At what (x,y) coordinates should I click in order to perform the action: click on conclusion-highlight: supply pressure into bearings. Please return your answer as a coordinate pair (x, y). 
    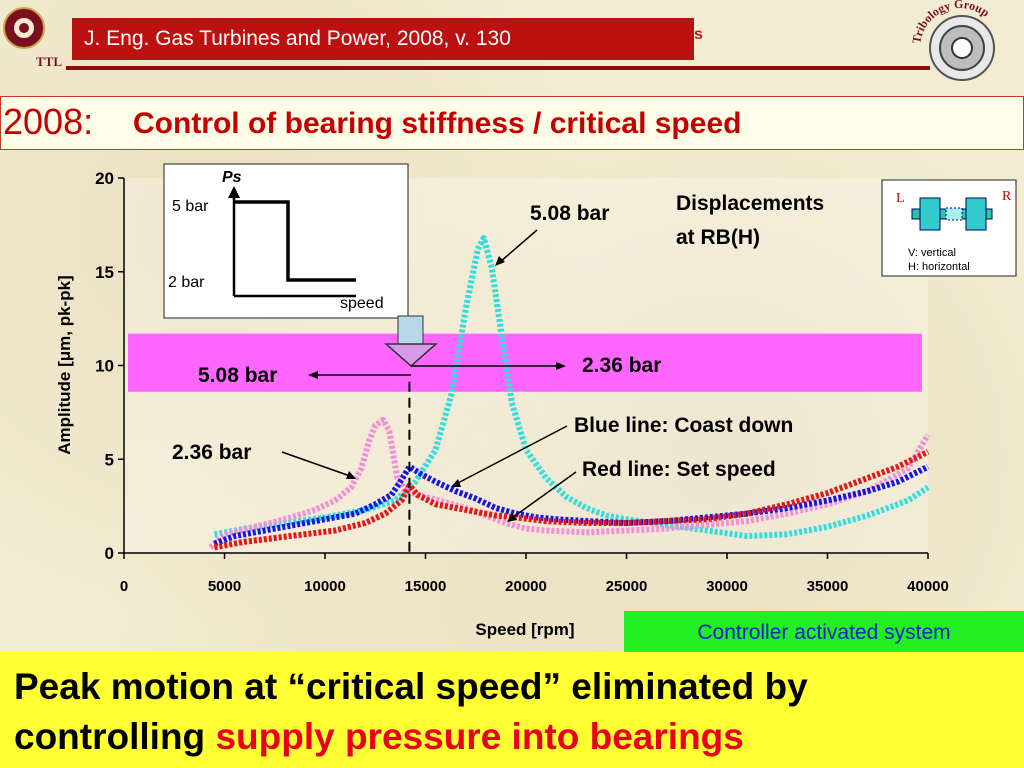
    Looking at the image, I should click on (479, 736).